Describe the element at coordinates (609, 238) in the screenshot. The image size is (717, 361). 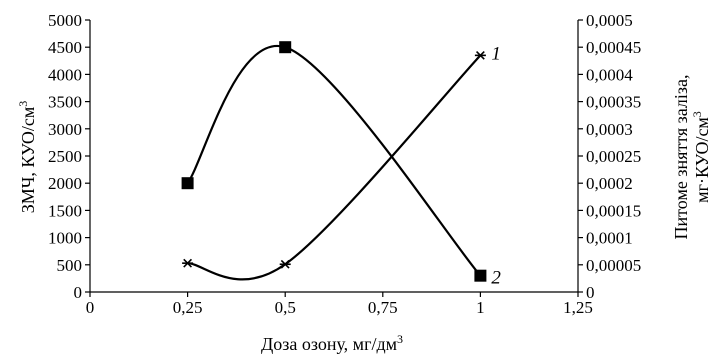
I see `y-right-tick-label: 0,0001` at that location.